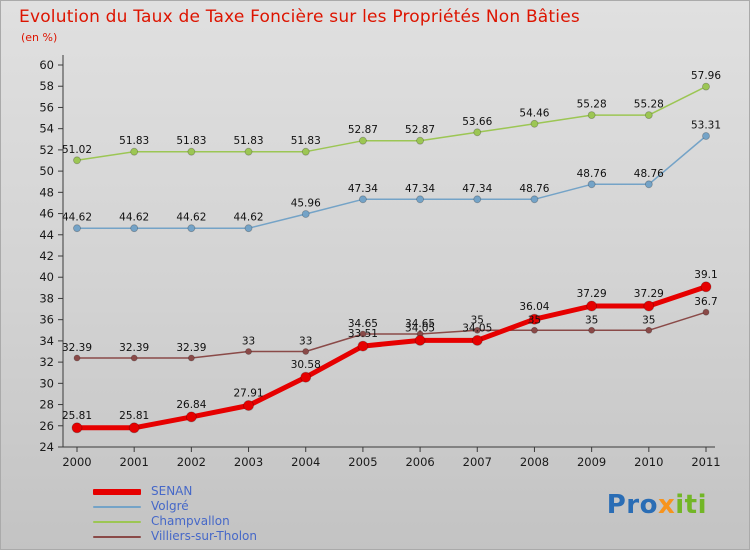 The height and width of the screenshot is (550, 750). What do you see at coordinates (46, 383) in the screenshot?
I see `y-tick-label: 30` at bounding box center [46, 383].